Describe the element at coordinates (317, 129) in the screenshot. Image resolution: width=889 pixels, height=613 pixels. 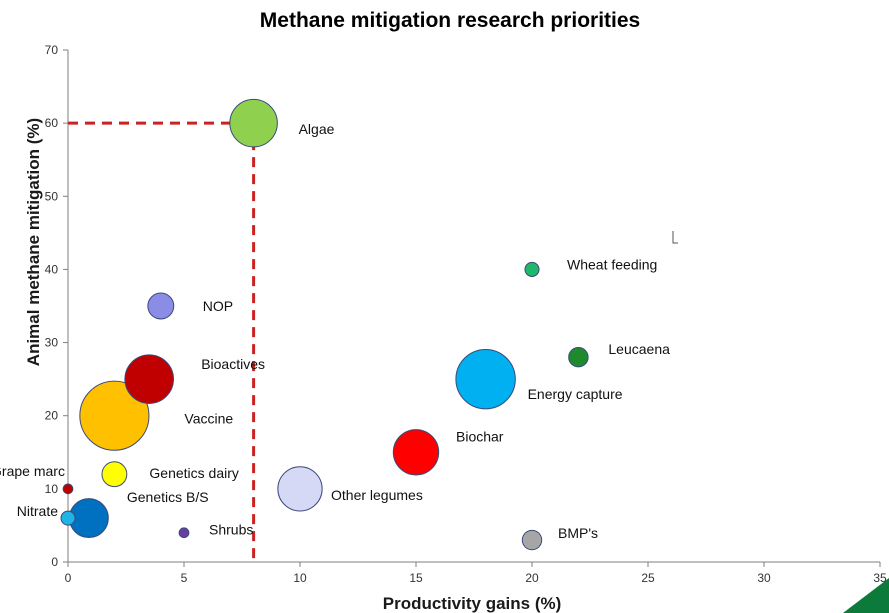
I see `bubble-label-algae: Algae` at that location.